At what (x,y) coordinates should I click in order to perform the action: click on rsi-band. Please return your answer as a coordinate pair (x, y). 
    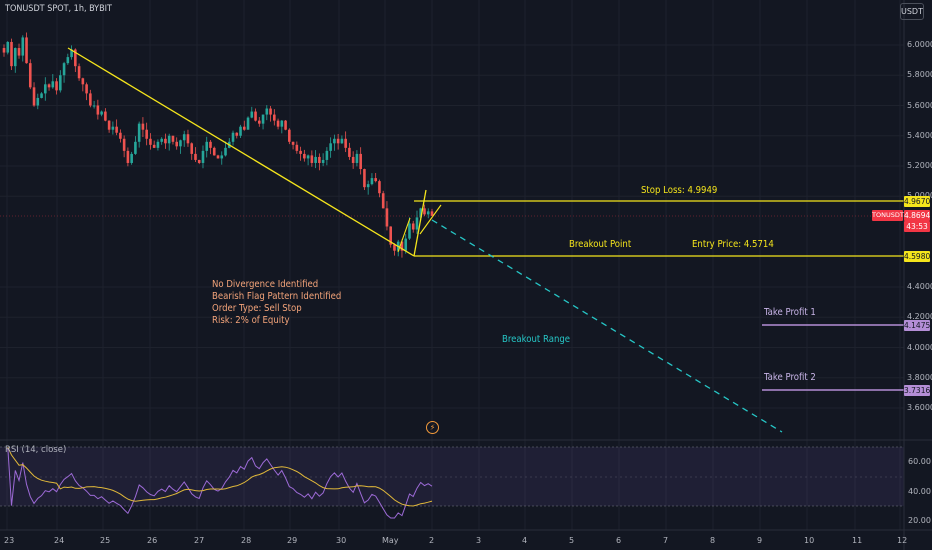
    Looking at the image, I should click on (452, 476).